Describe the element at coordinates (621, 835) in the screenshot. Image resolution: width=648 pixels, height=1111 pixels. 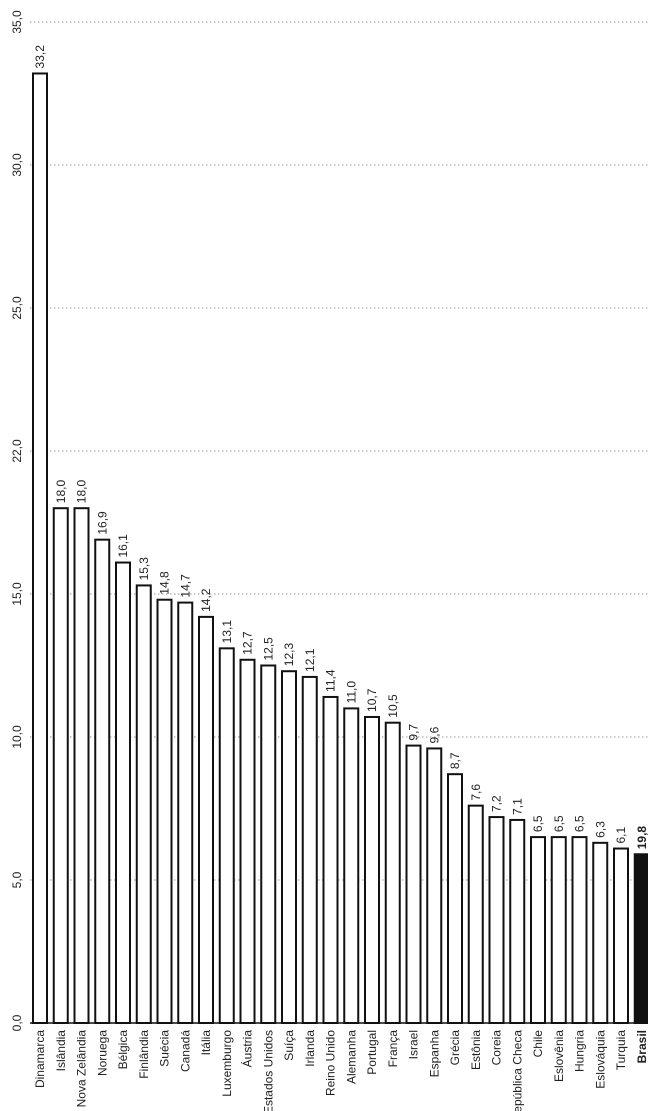
I see `value-label: 6,1` at that location.